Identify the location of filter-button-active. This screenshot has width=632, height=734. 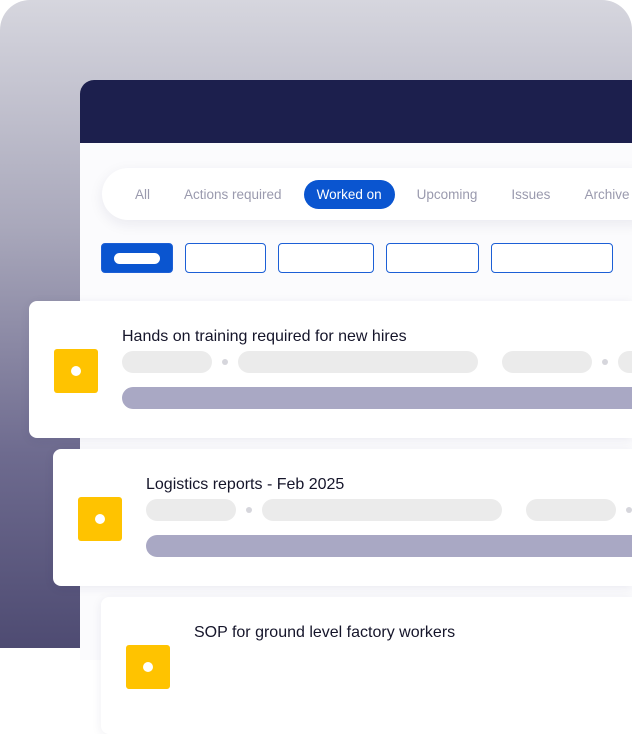
(137, 258).